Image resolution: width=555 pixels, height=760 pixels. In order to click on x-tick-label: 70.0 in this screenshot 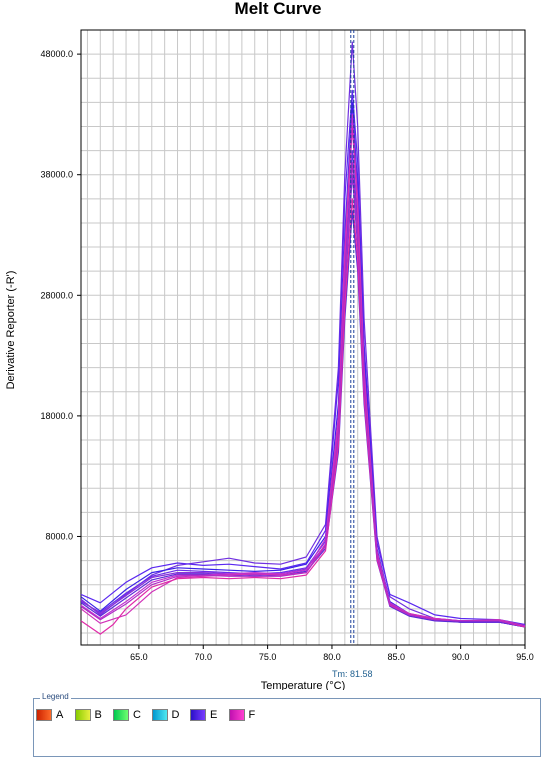, I will do `click(203, 657)`.